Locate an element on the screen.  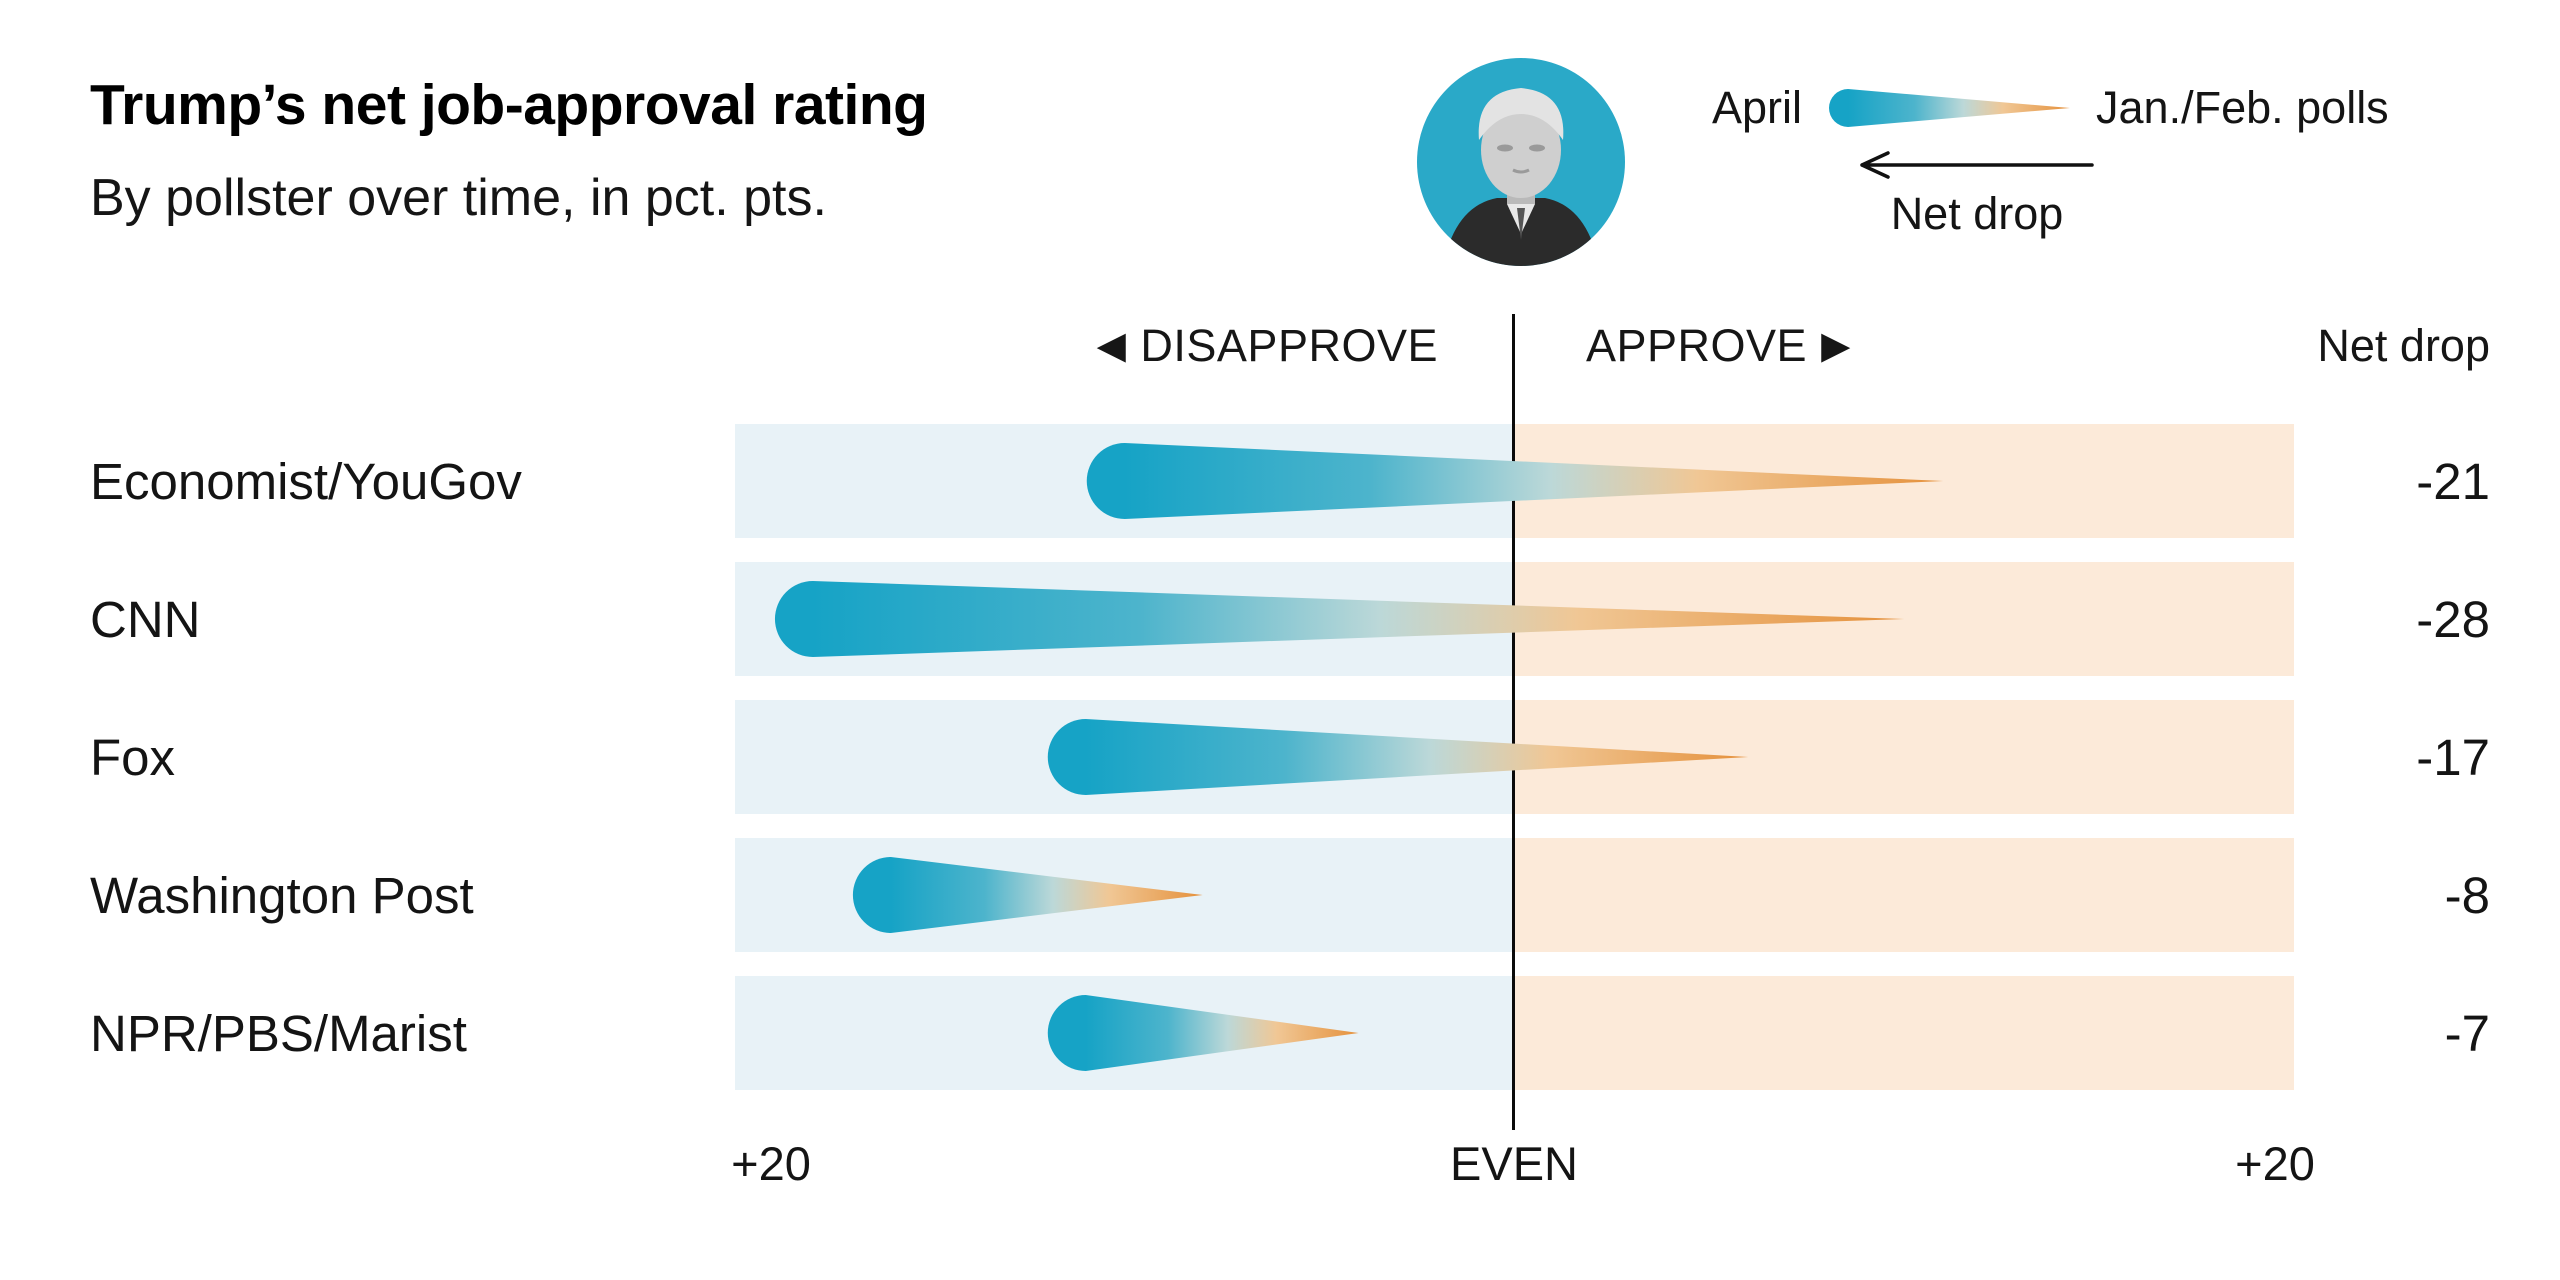
pollster-row-npr-pbs-marist: NPR/PBS/Marist -7 is located at coordinates (1280, 1033).